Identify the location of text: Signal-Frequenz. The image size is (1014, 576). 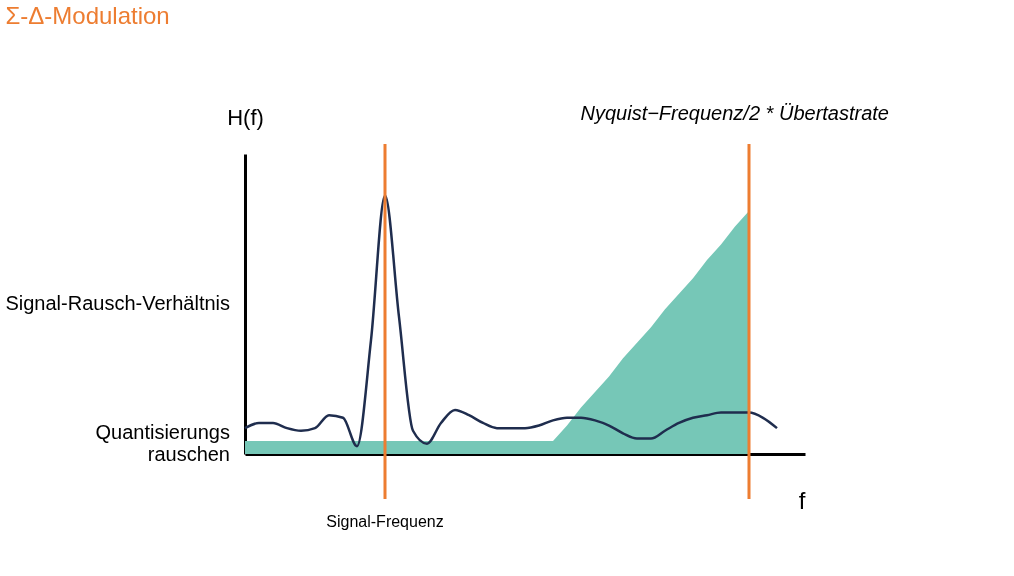
(385, 521).